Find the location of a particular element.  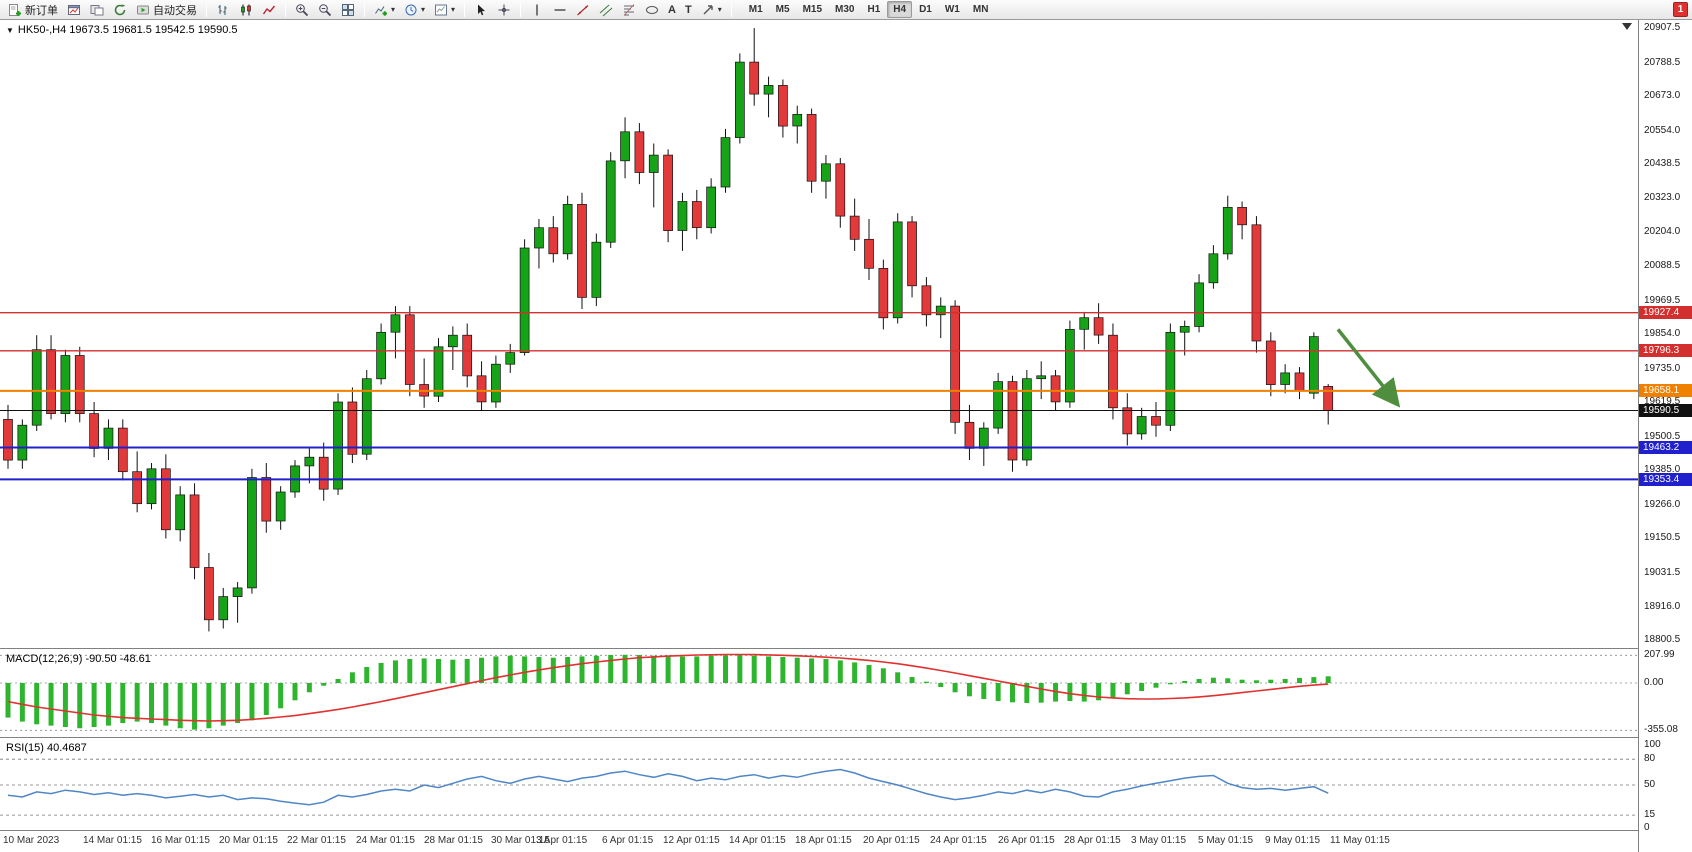

time-axis-label: 26 Apr 01:15 is located at coordinates (1026, 840).